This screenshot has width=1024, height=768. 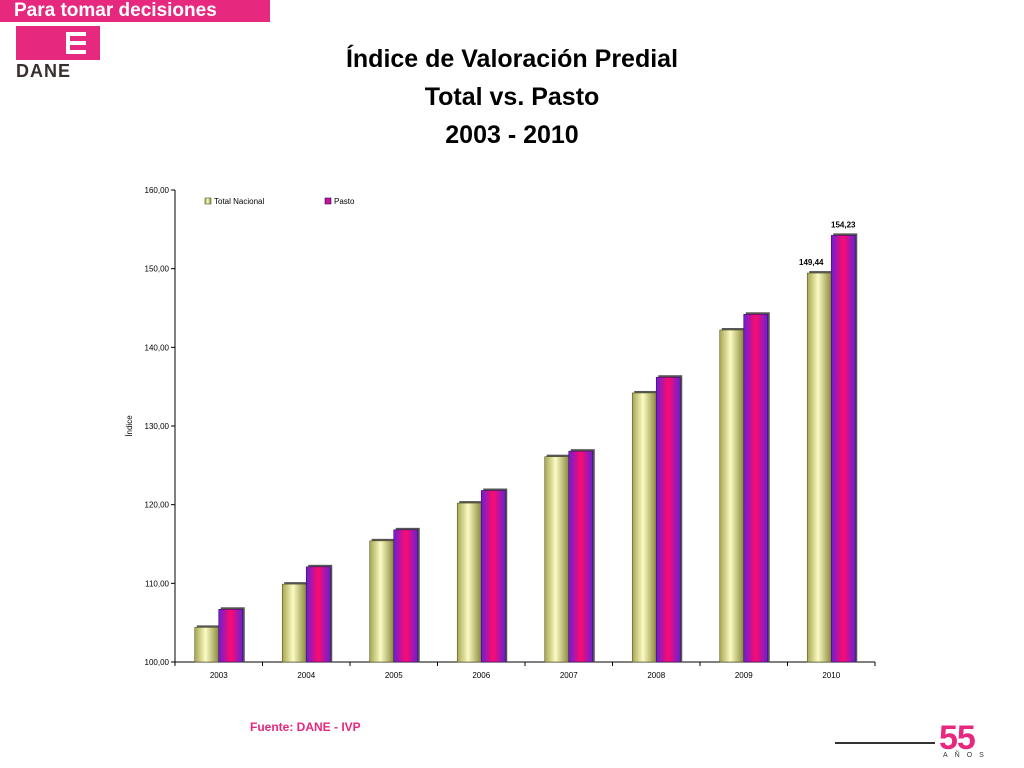 I want to click on bar-pasto-2005, so click(x=406, y=596).